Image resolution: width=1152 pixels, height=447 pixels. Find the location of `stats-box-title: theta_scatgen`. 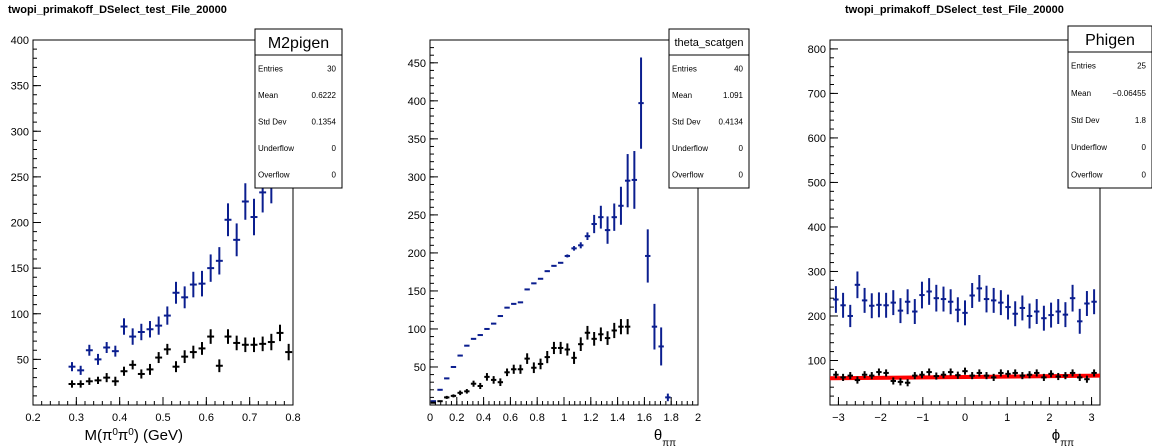

stats-box-title: theta_scatgen is located at coordinates (708, 43).